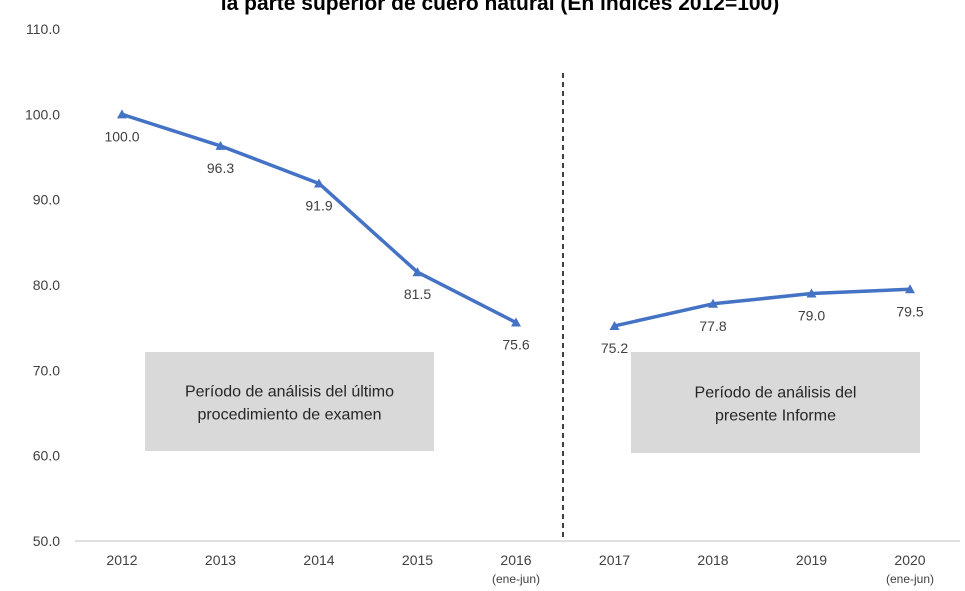  What do you see at coordinates (614, 560) in the screenshot?
I see `x-tick-label: 2017` at bounding box center [614, 560].